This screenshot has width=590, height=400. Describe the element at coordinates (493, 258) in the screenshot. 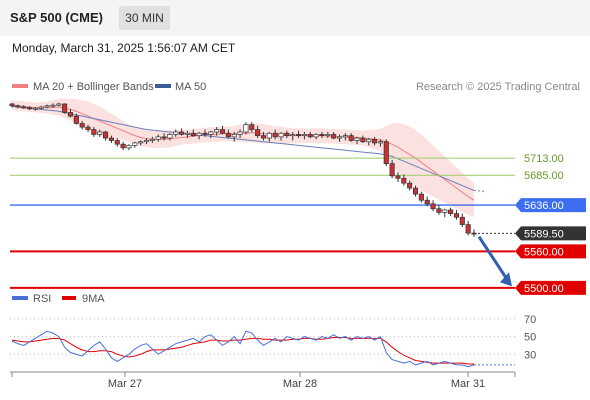

I see `forecast-arrow-shaft` at that location.